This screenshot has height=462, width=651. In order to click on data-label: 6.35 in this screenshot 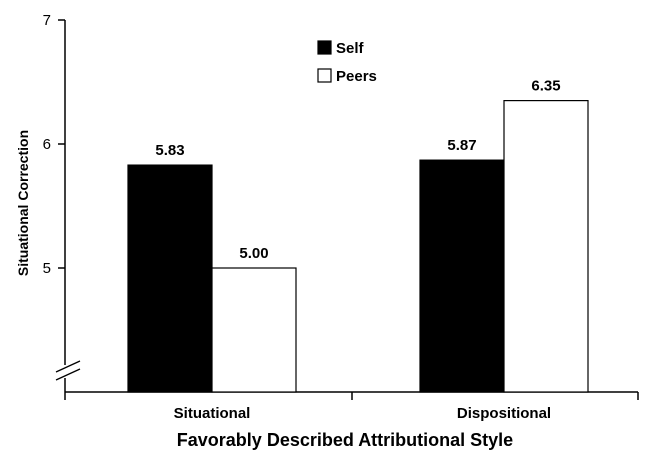, I will do `click(545, 86)`.